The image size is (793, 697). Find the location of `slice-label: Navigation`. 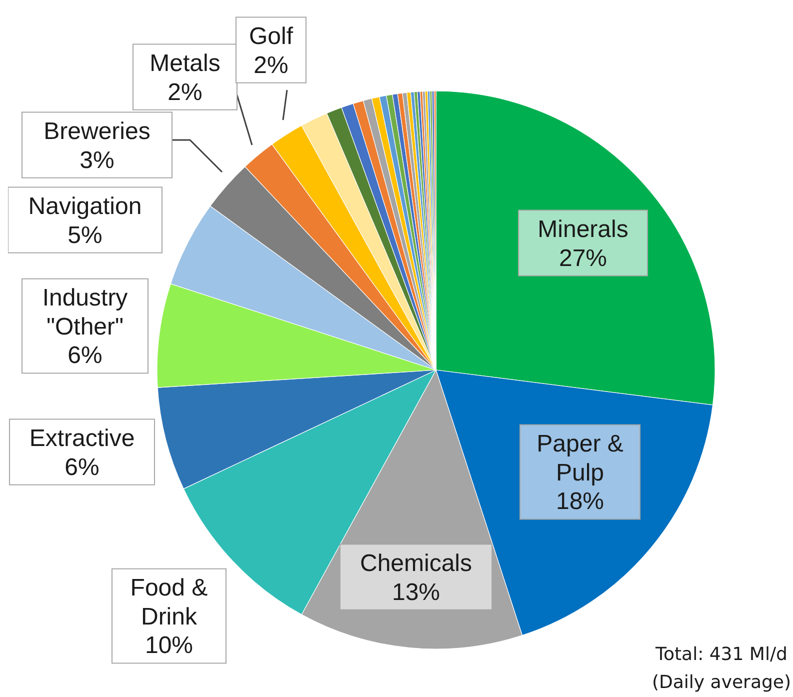

slice-label: Navigation is located at coordinates (85, 206).